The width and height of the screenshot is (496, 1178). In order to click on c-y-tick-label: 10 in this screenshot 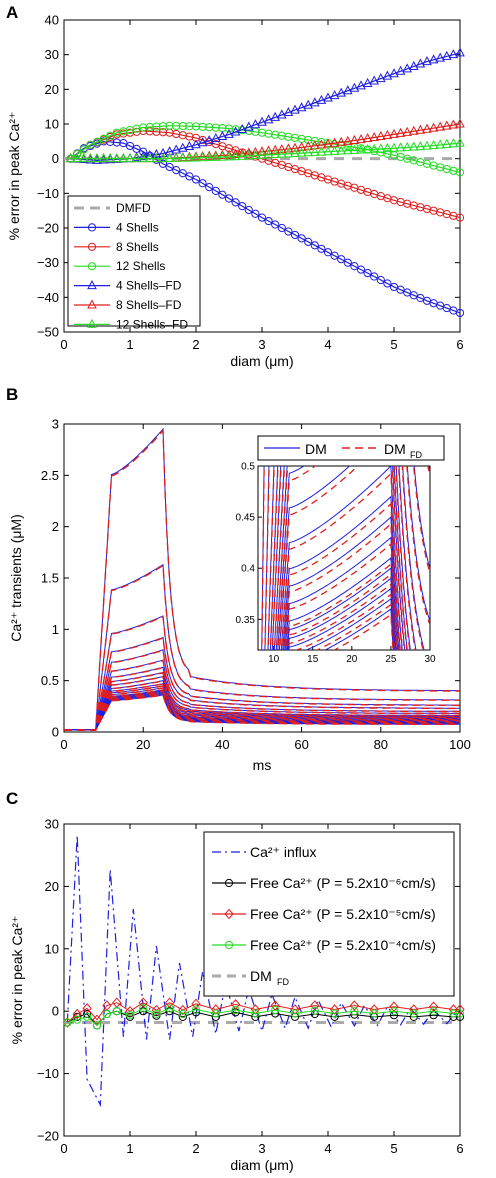, I will do `click(52, 948)`.